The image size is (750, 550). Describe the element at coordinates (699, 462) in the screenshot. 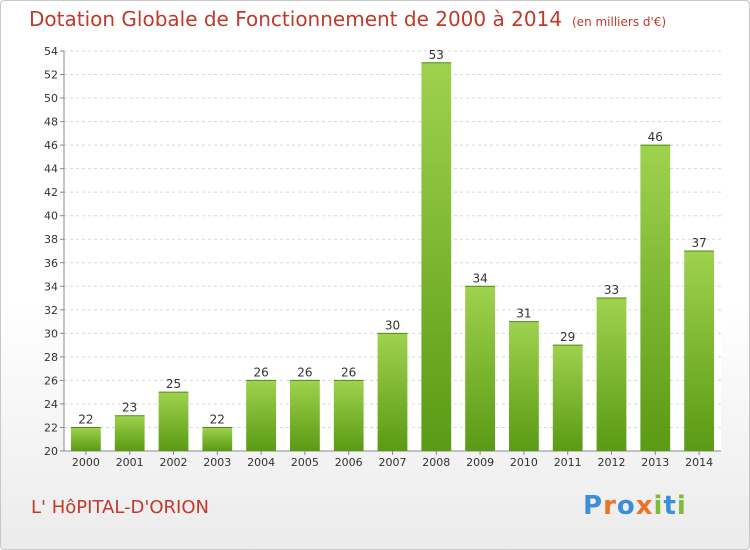

I see `x-tick-label: 2014` at that location.